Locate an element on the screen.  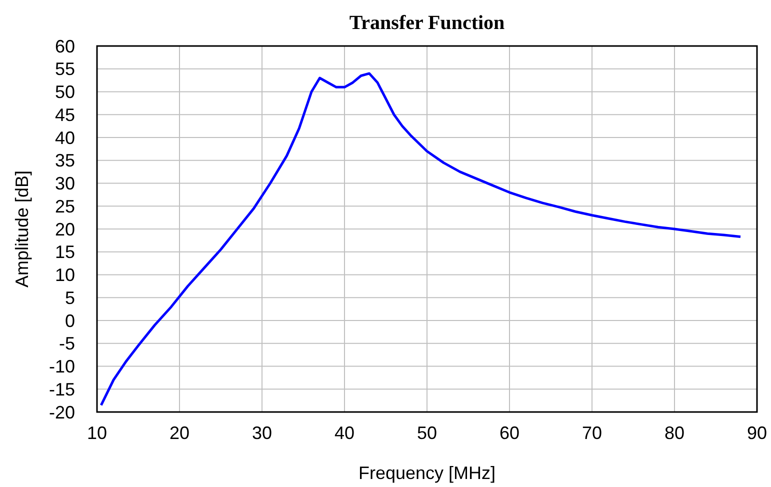
x-tick-label: 90 is located at coordinates (757, 433).